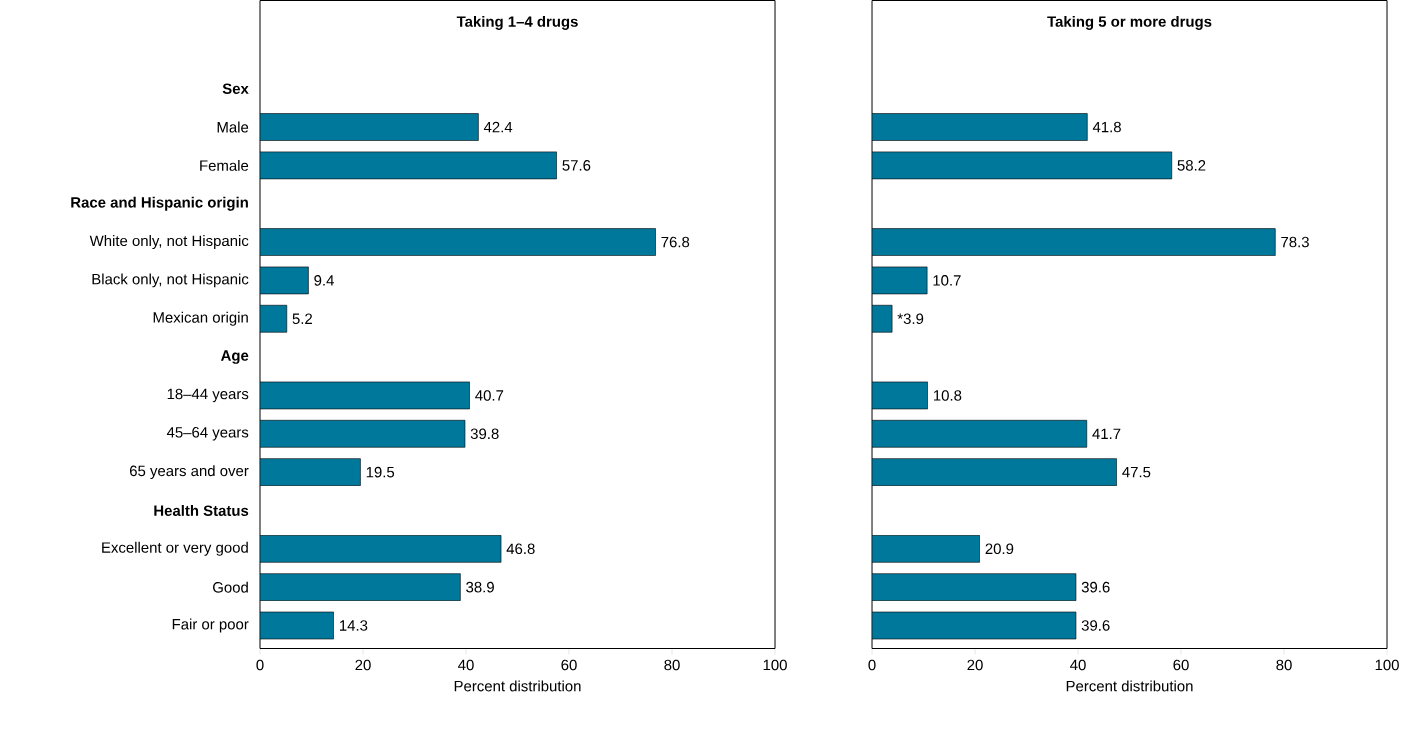 The width and height of the screenshot is (1421, 733). What do you see at coordinates (224, 166) in the screenshot?
I see `y-tick-label: Female` at bounding box center [224, 166].